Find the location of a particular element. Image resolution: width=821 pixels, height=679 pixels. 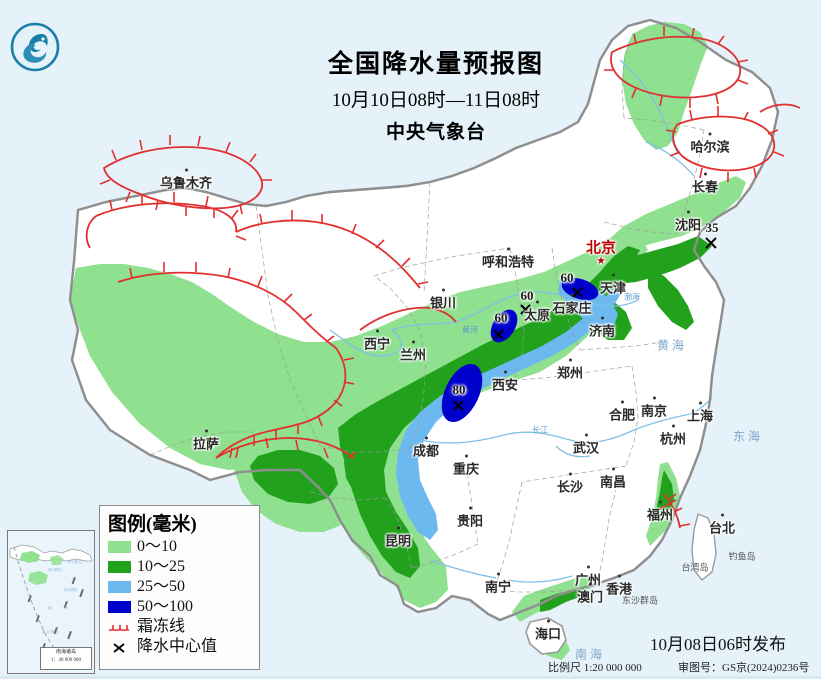

legend-title: 图例(毫米) is located at coordinates (152, 524).